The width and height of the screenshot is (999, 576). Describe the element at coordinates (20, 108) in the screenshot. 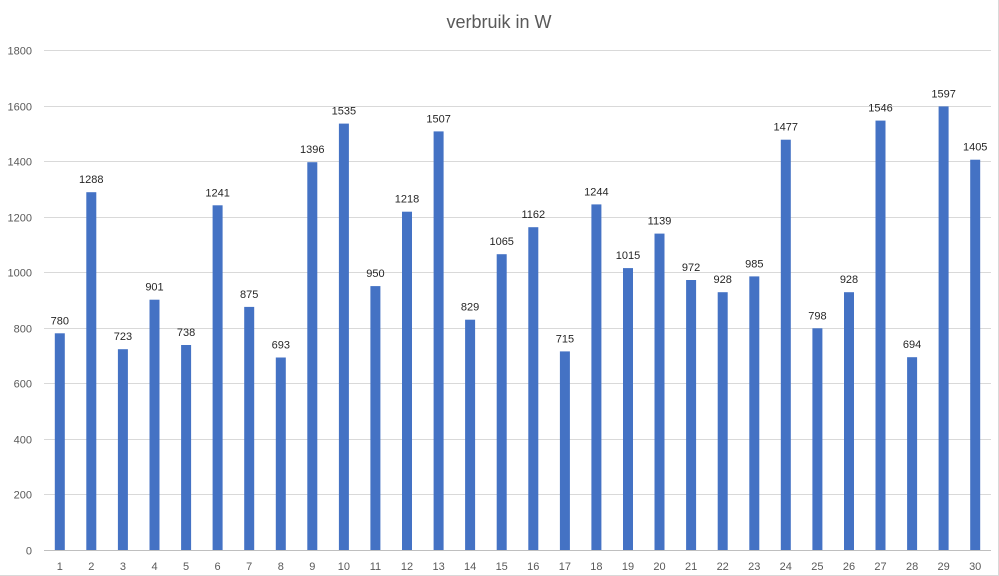

I see `y-tick-label: 1600` at that location.